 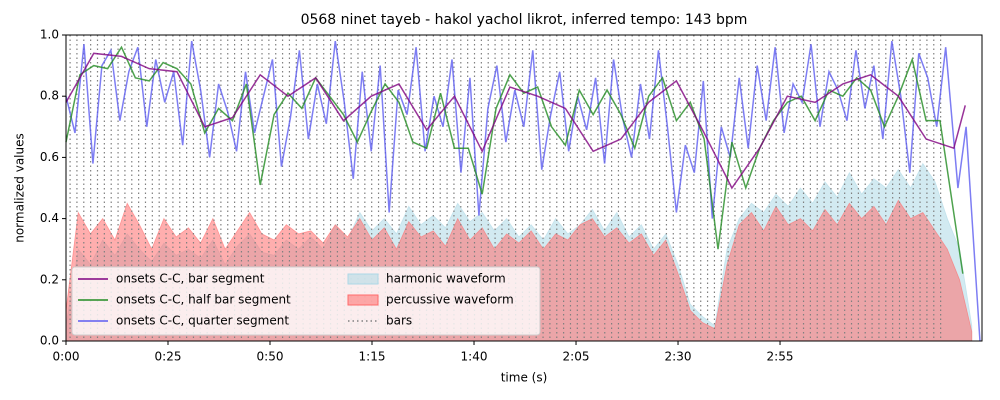 What do you see at coordinates (66, 357) in the screenshot?
I see `x-tick-label: 0:00` at bounding box center [66, 357].